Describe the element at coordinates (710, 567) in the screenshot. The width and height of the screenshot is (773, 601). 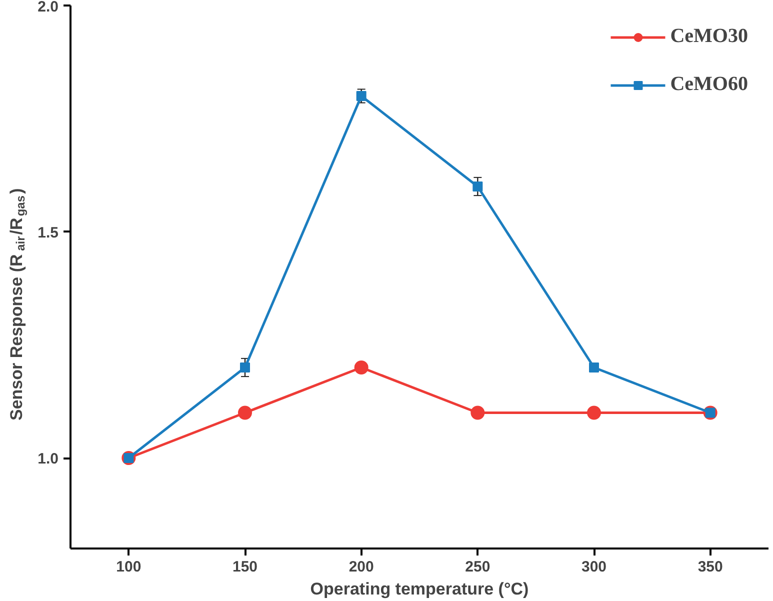
I see `x-tick-label: 350` at that location.